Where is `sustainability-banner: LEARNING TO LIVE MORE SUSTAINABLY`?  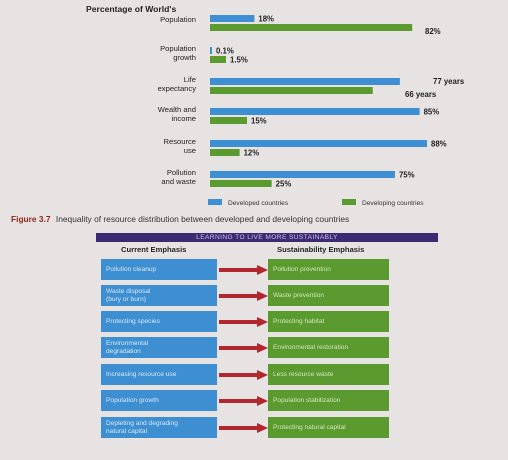 sustainability-banner: LEARNING TO LIVE MORE SUSTAINABLY is located at coordinates (267, 237).